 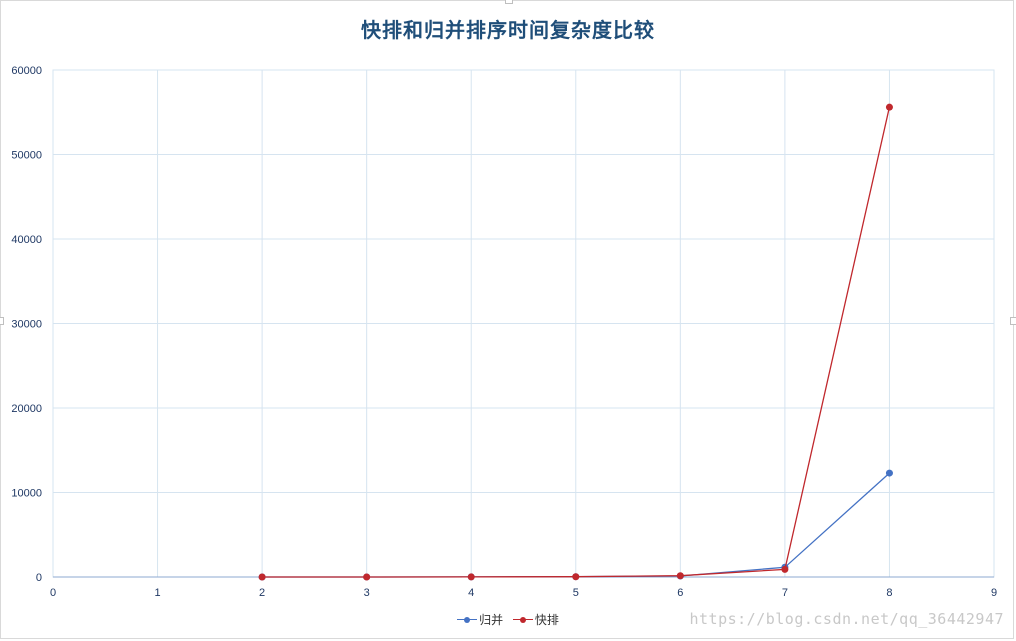 I want to click on legend: 归并 快排, so click(x=508, y=619).